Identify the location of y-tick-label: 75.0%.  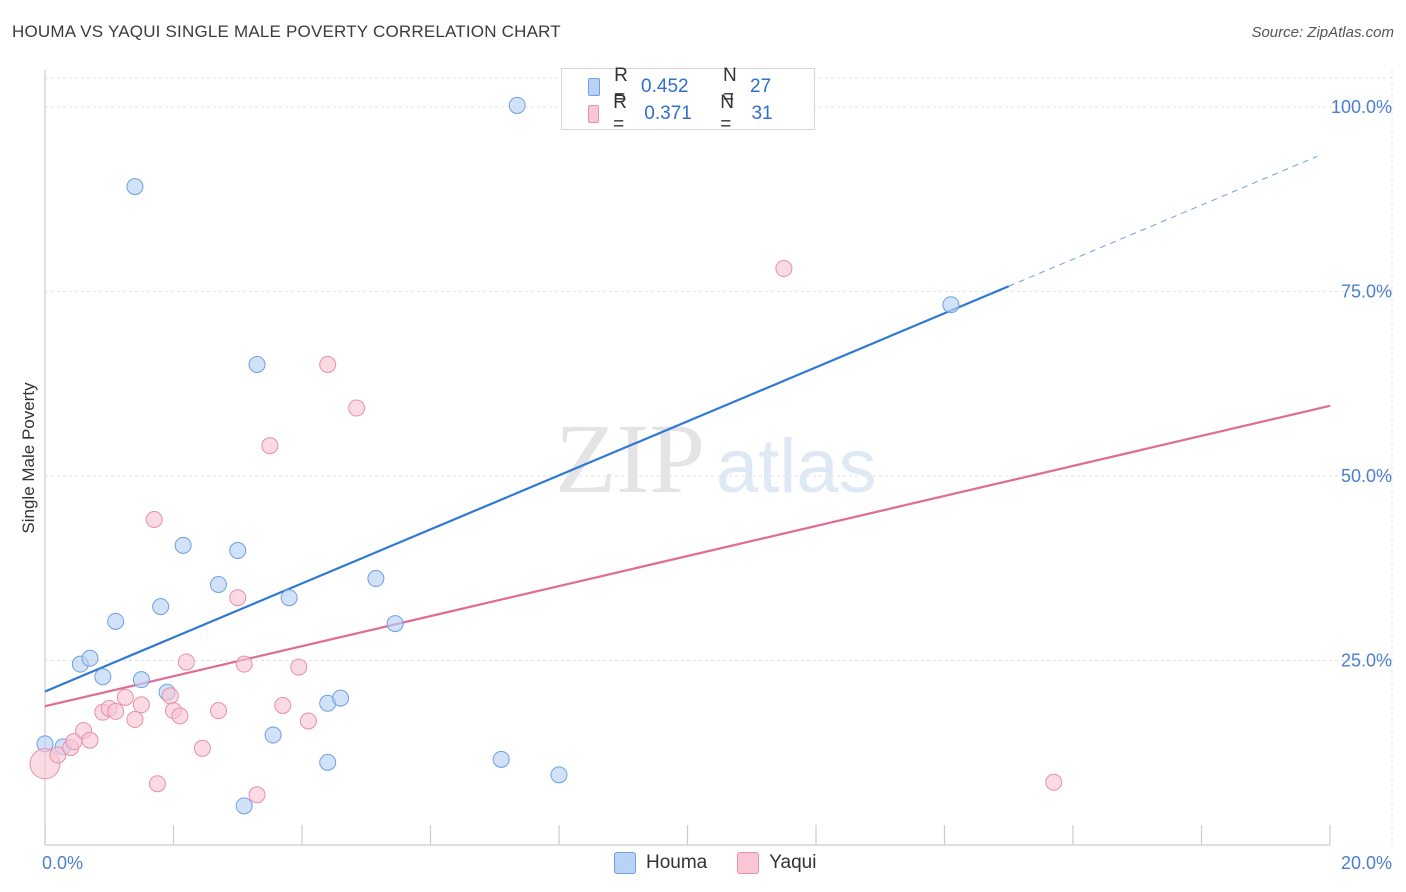
(1366, 291).